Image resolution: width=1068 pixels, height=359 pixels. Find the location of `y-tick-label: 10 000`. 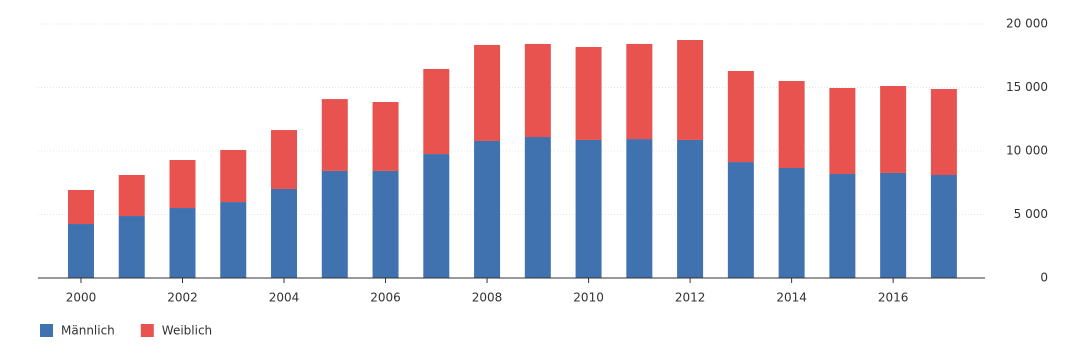

y-tick-label: 10 000 is located at coordinates (1027, 151).